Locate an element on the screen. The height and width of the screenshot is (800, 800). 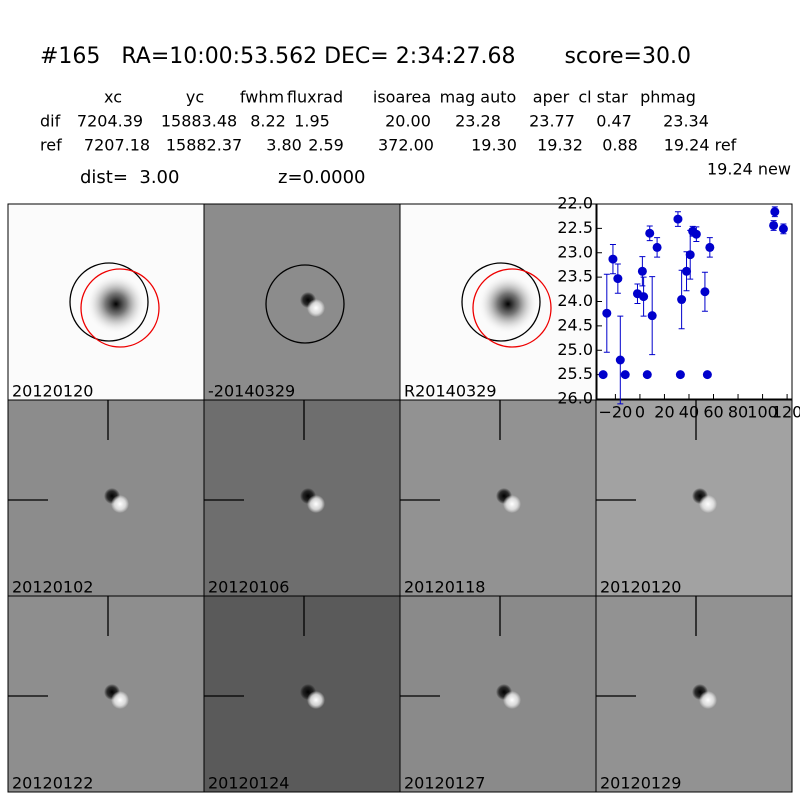
cell: 19.30 is located at coordinates (494, 145).